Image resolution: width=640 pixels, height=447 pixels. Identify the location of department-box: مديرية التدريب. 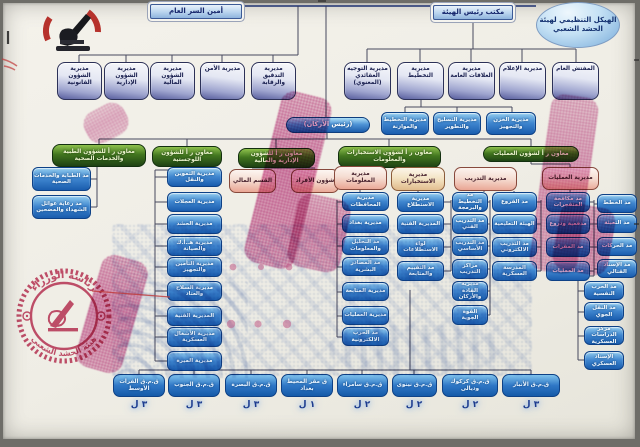
(485, 179).